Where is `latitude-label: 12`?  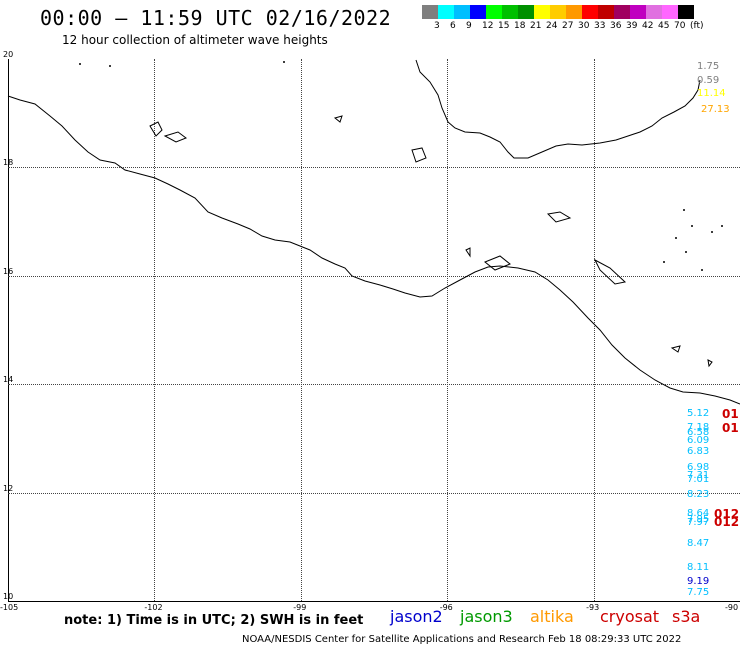
latitude-label: 12 is located at coordinates (8, 488).